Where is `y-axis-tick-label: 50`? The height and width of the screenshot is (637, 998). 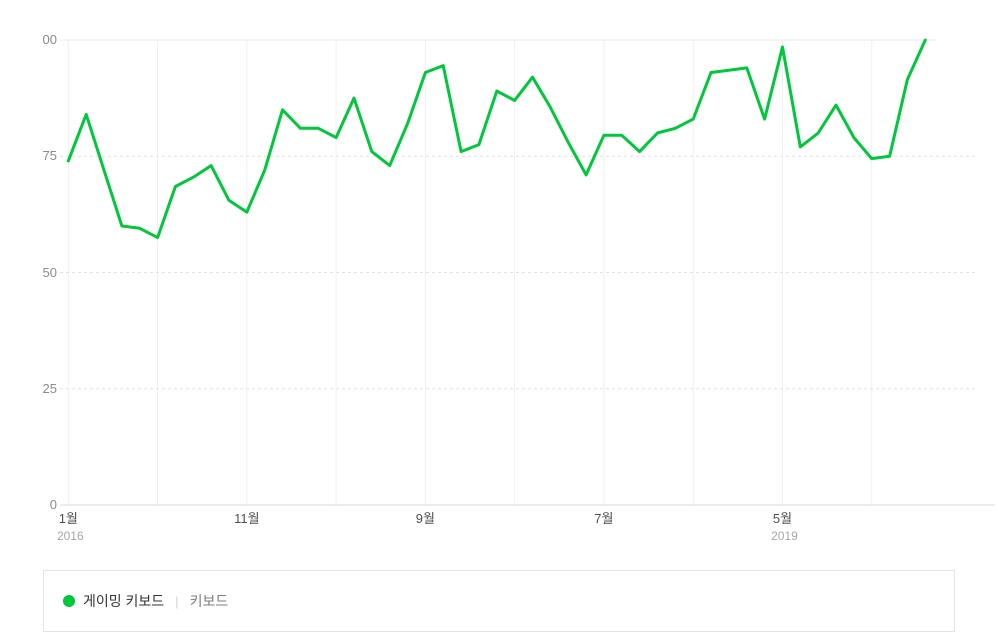
y-axis-tick-label: 50 is located at coordinates (49, 272).